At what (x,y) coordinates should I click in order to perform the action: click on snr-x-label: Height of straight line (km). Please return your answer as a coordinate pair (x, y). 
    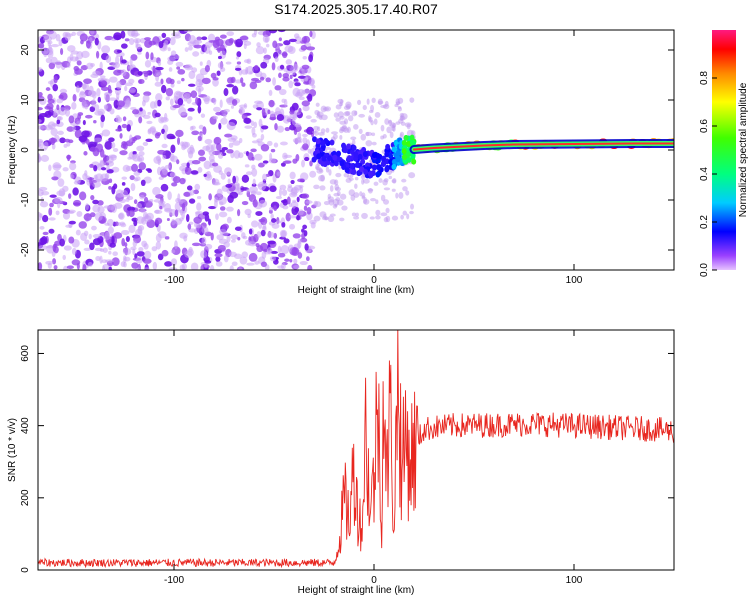
    Looking at the image, I should click on (356, 590).